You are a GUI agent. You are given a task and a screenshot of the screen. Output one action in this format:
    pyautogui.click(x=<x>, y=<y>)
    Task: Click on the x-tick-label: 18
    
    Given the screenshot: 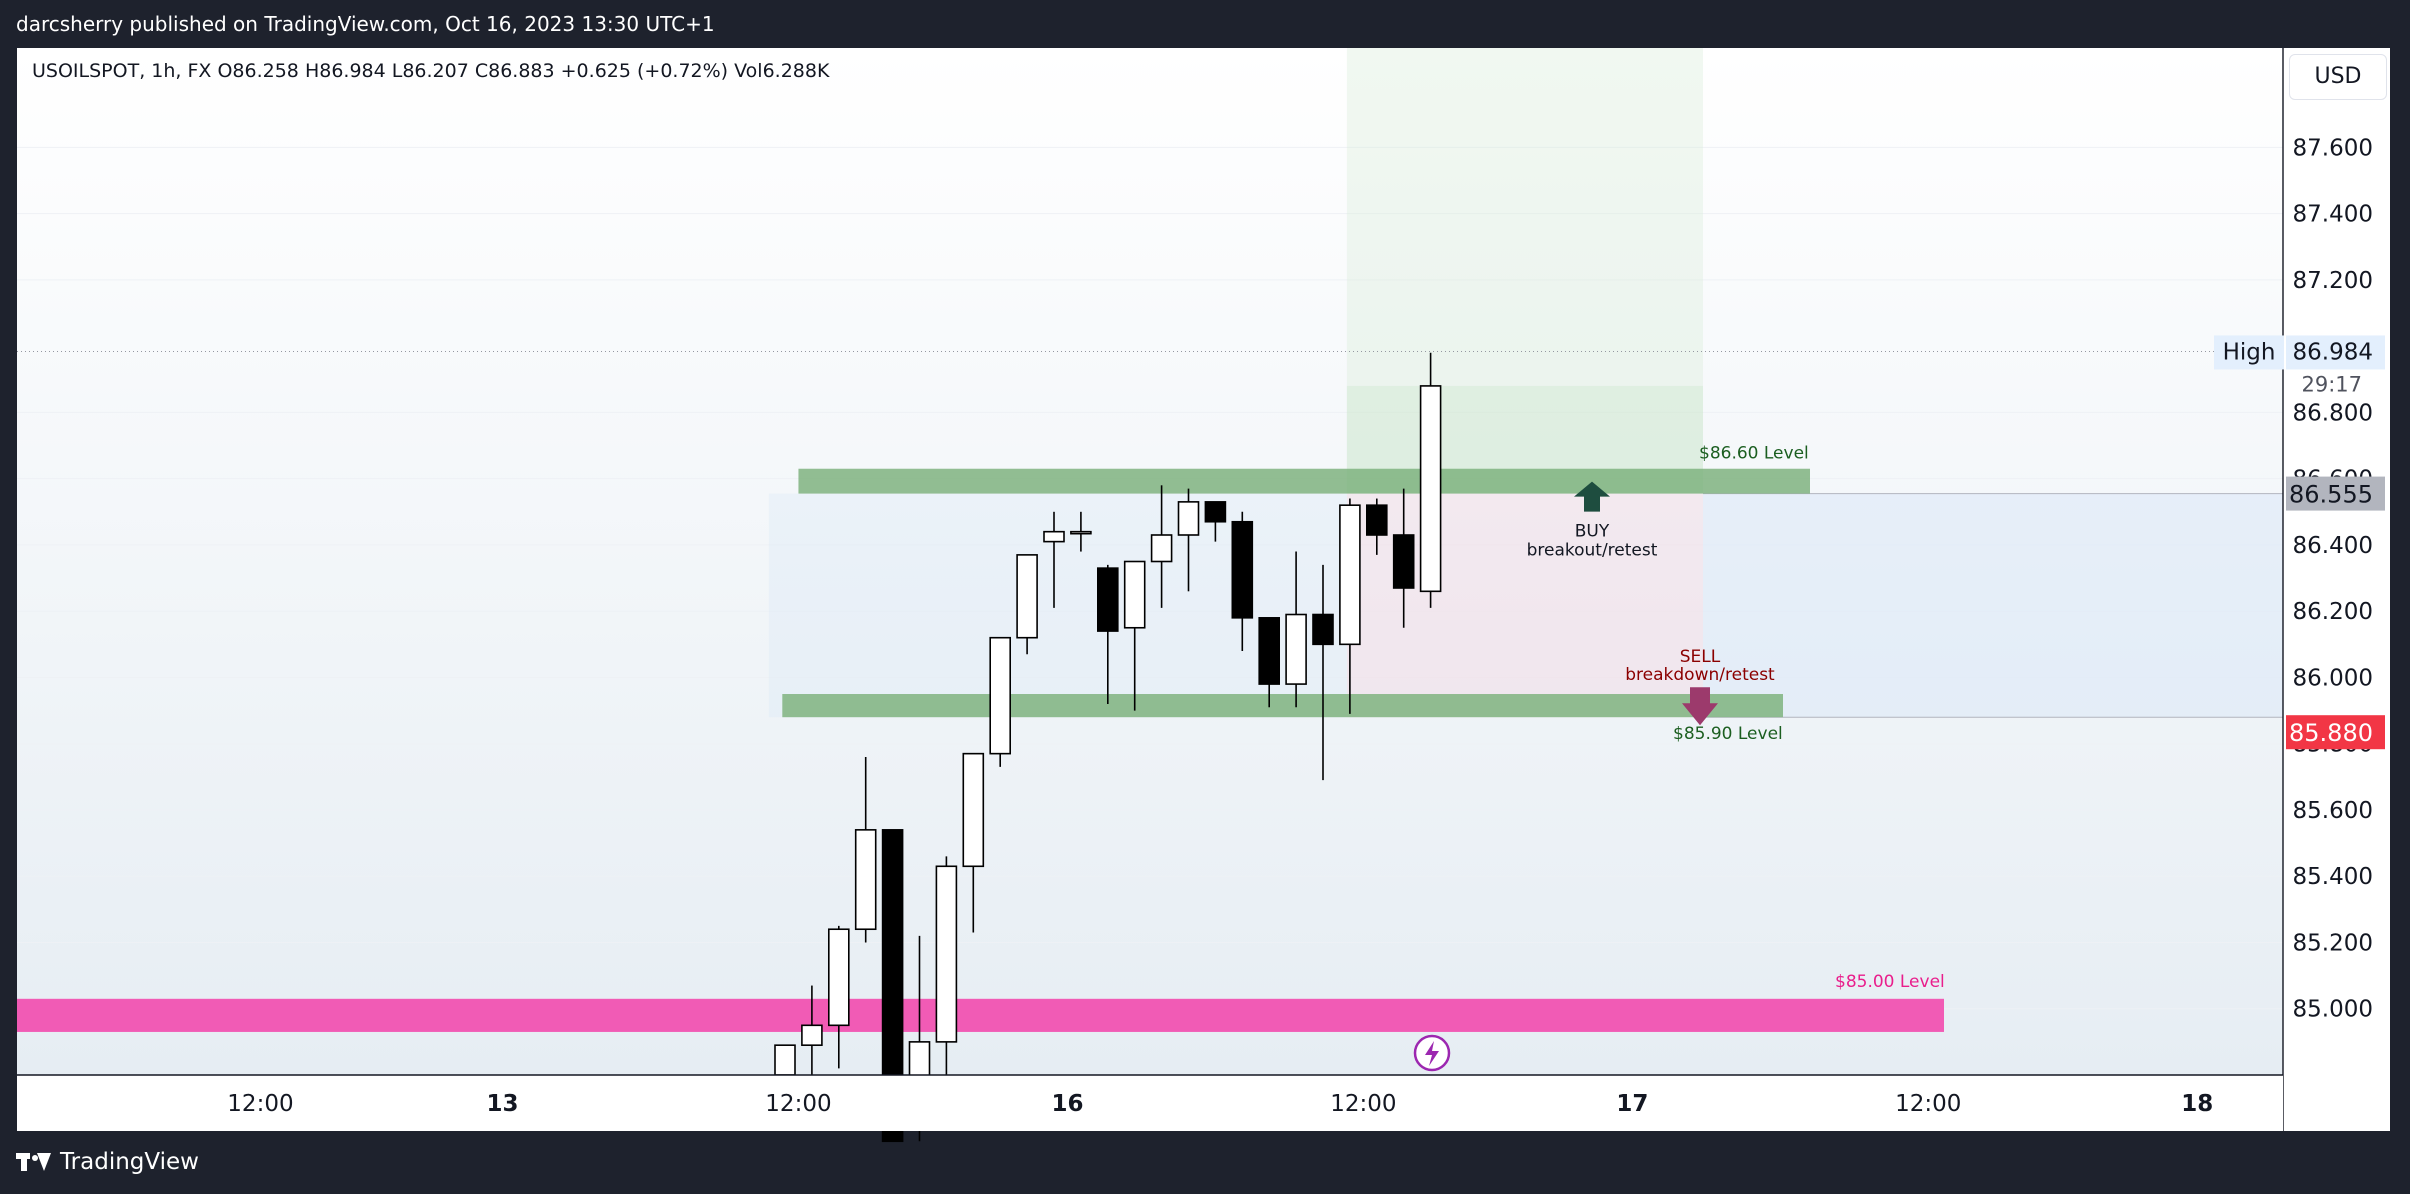 What is the action you would take?
    pyautogui.click(x=2197, y=1104)
    